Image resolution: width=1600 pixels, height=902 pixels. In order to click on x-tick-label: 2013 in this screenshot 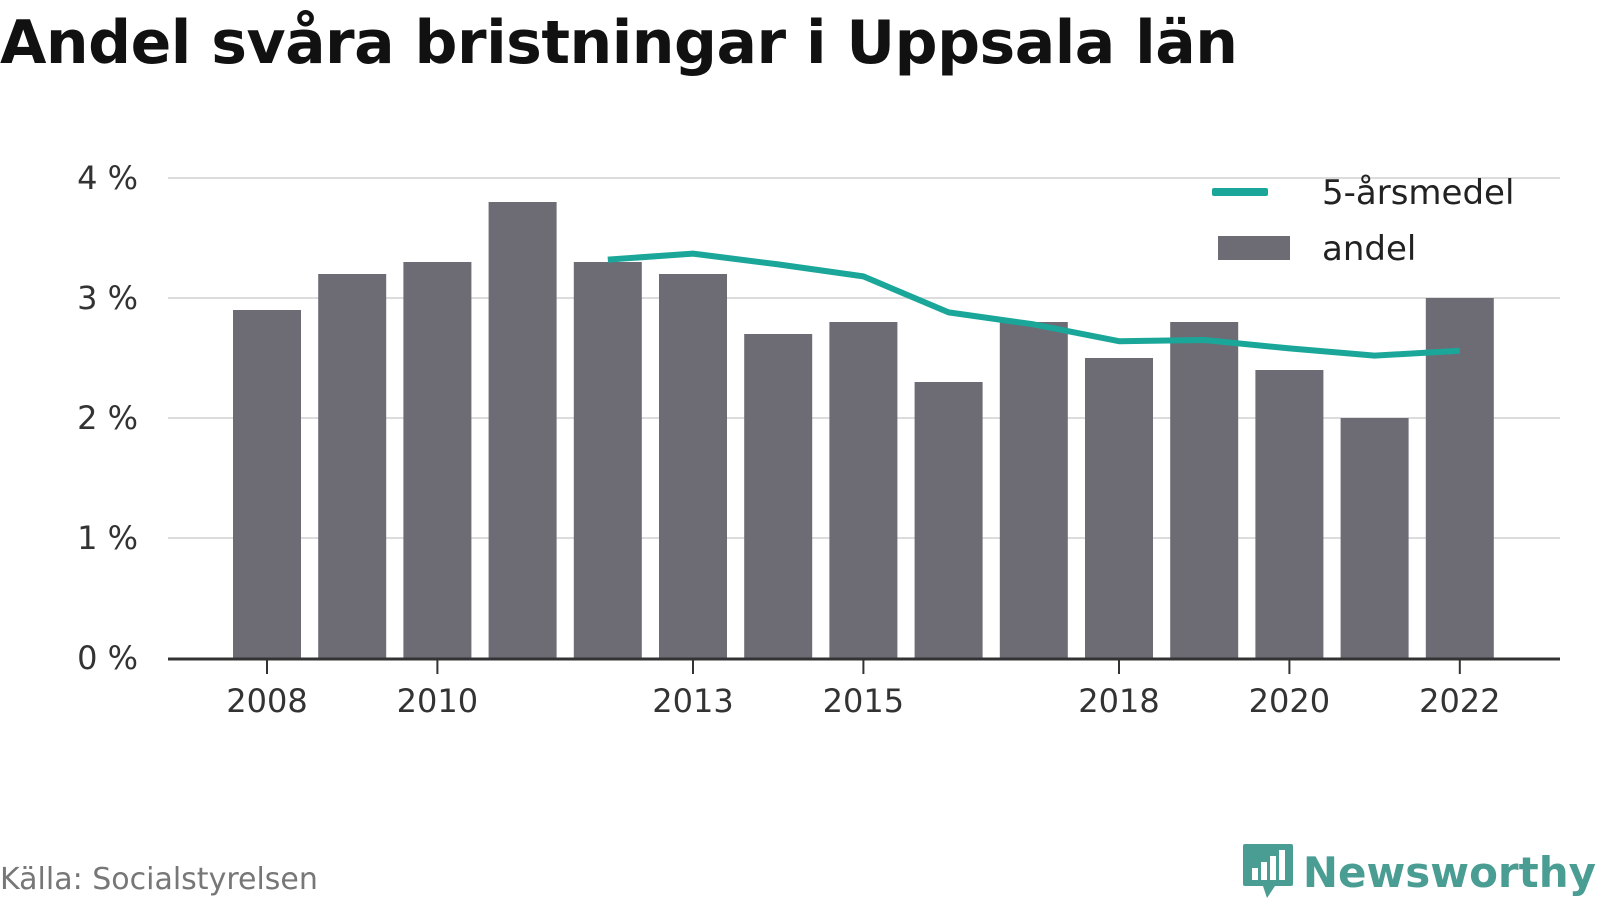, I will do `click(692, 701)`.